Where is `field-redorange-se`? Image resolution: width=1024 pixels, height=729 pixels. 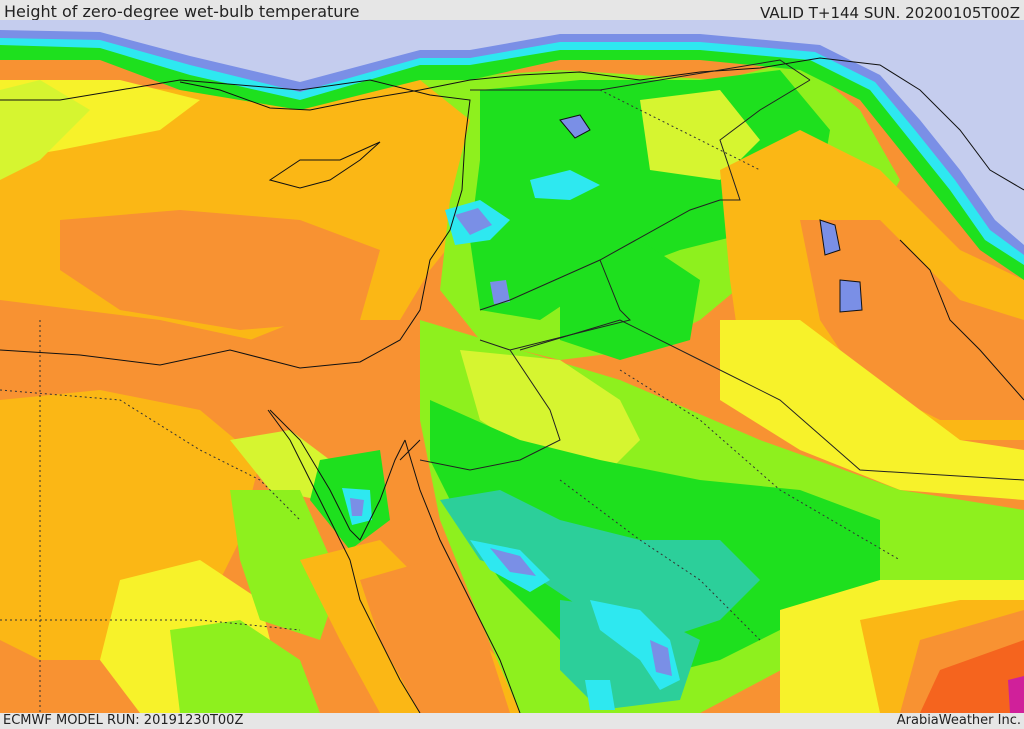 field-redorange-se is located at coordinates (972, 676).